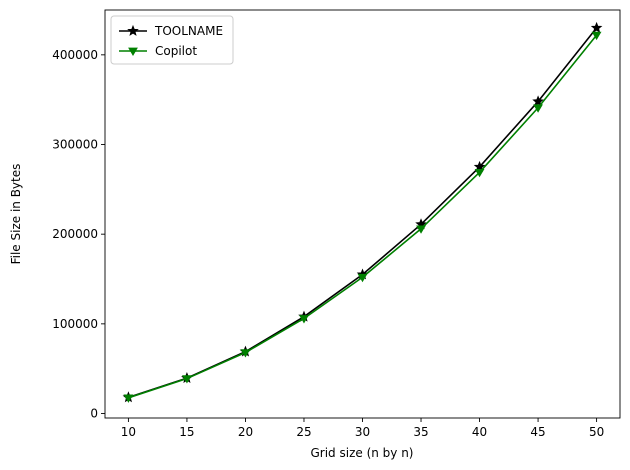 Image resolution: width=630 pixels, height=470 pixels. I want to click on x-tick-label: 35, so click(420, 432).